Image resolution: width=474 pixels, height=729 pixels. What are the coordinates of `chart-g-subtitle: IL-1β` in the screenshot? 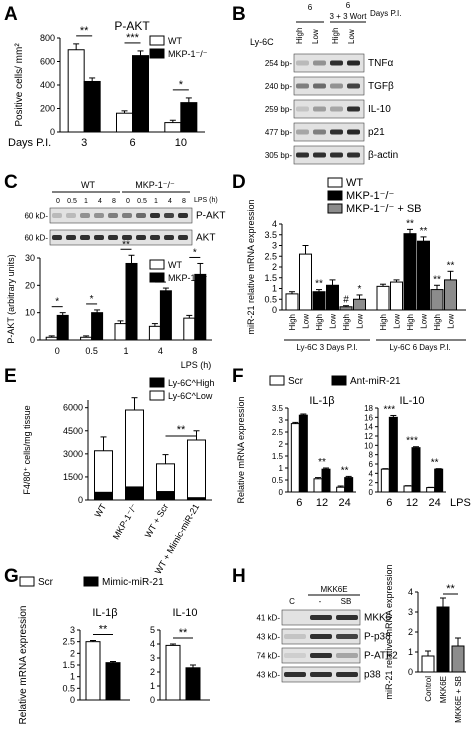 It's located at (104, 613).